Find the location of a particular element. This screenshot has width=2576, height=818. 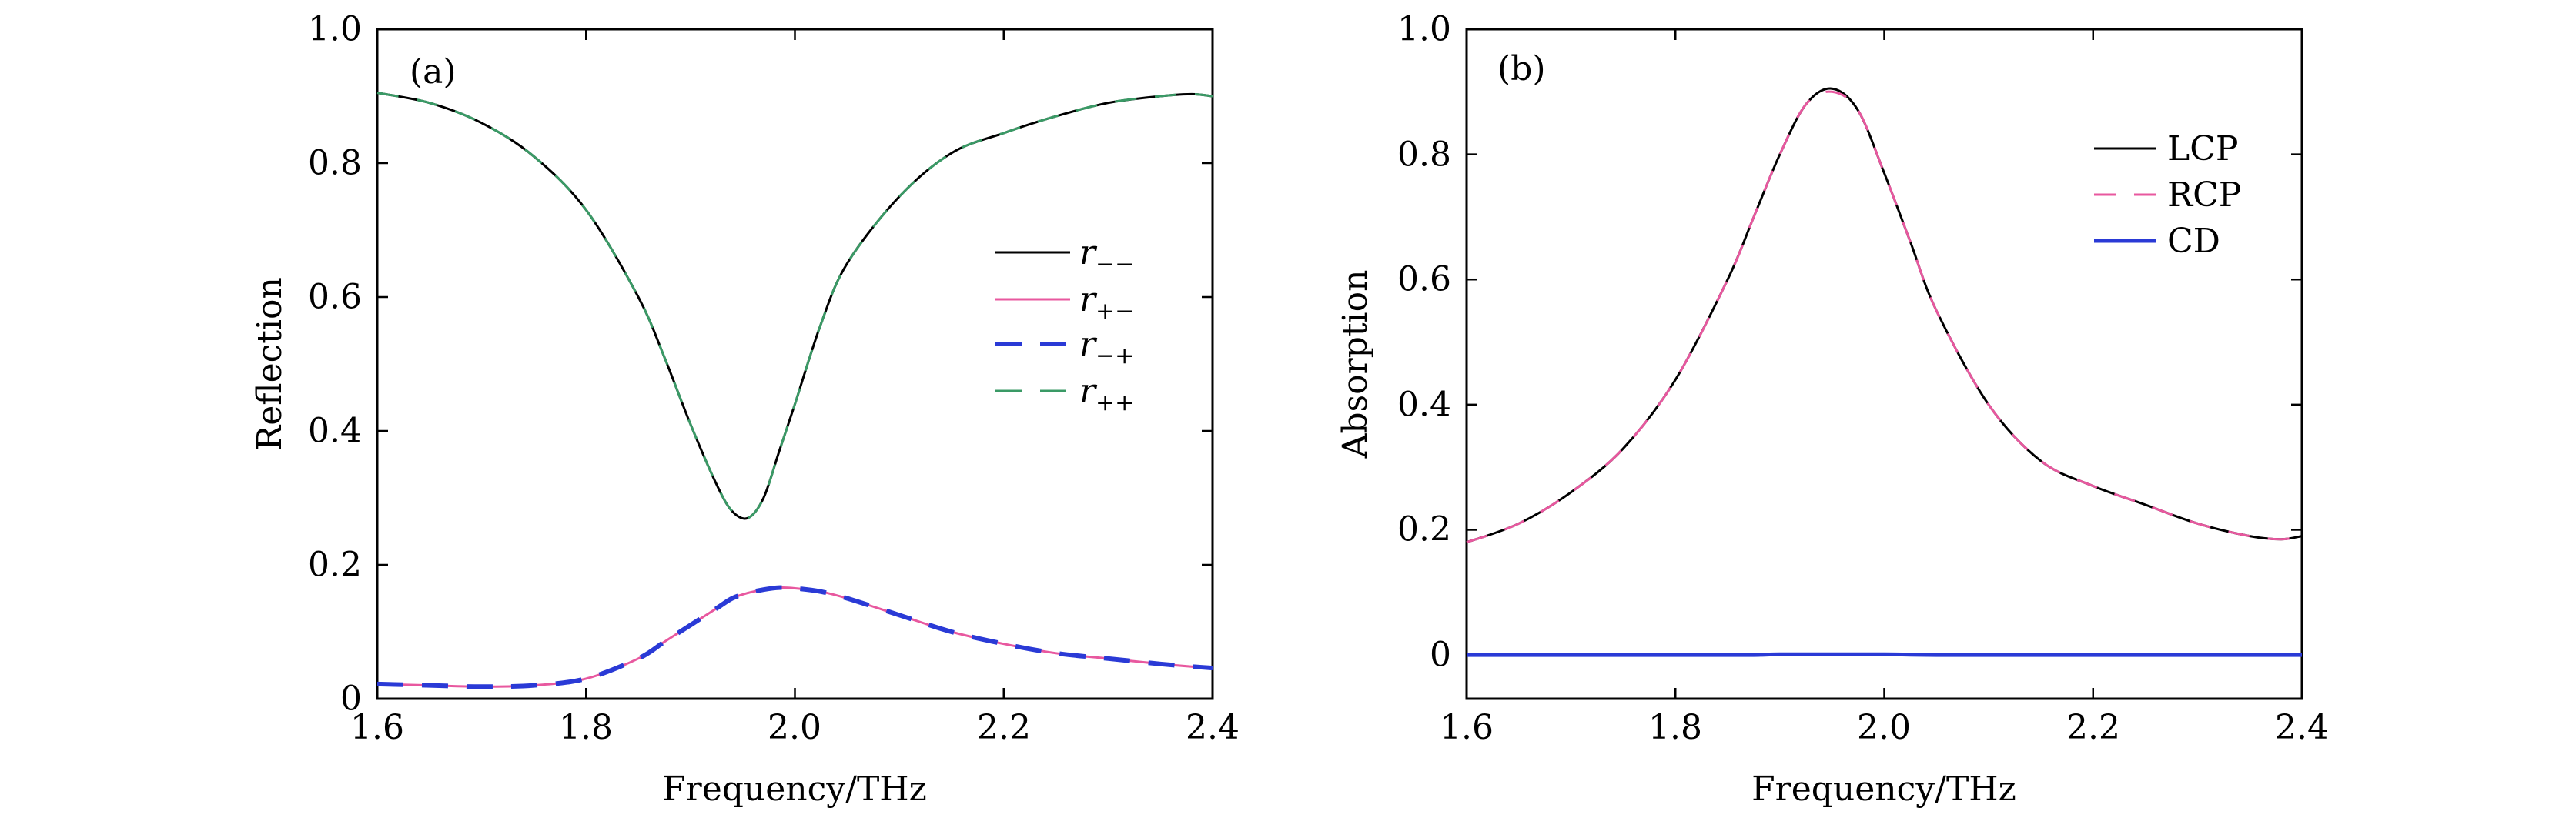

panel-a-legend: r−− r+− r−+ r++ is located at coordinates (1064, 324).